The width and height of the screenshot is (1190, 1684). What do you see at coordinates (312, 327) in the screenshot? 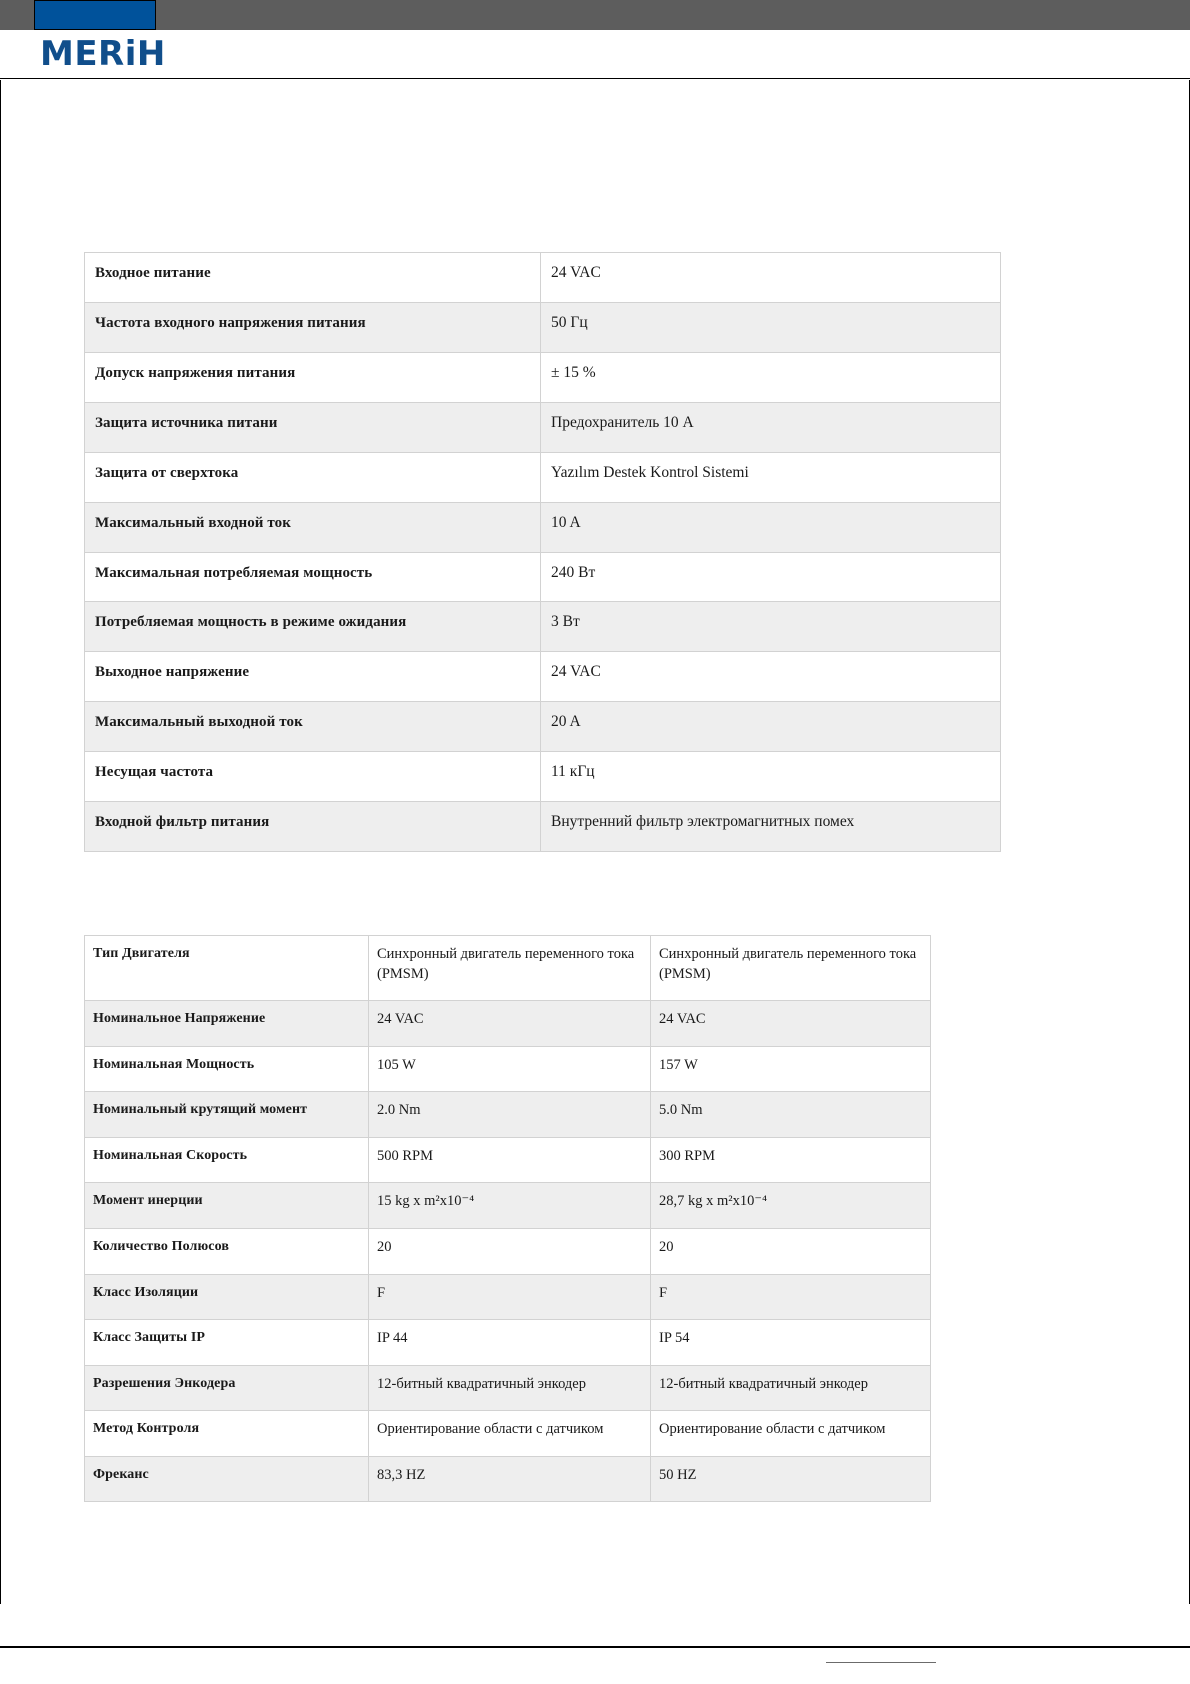
I see `spec-label-cell: Частота входного напряжения питания` at bounding box center [312, 327].